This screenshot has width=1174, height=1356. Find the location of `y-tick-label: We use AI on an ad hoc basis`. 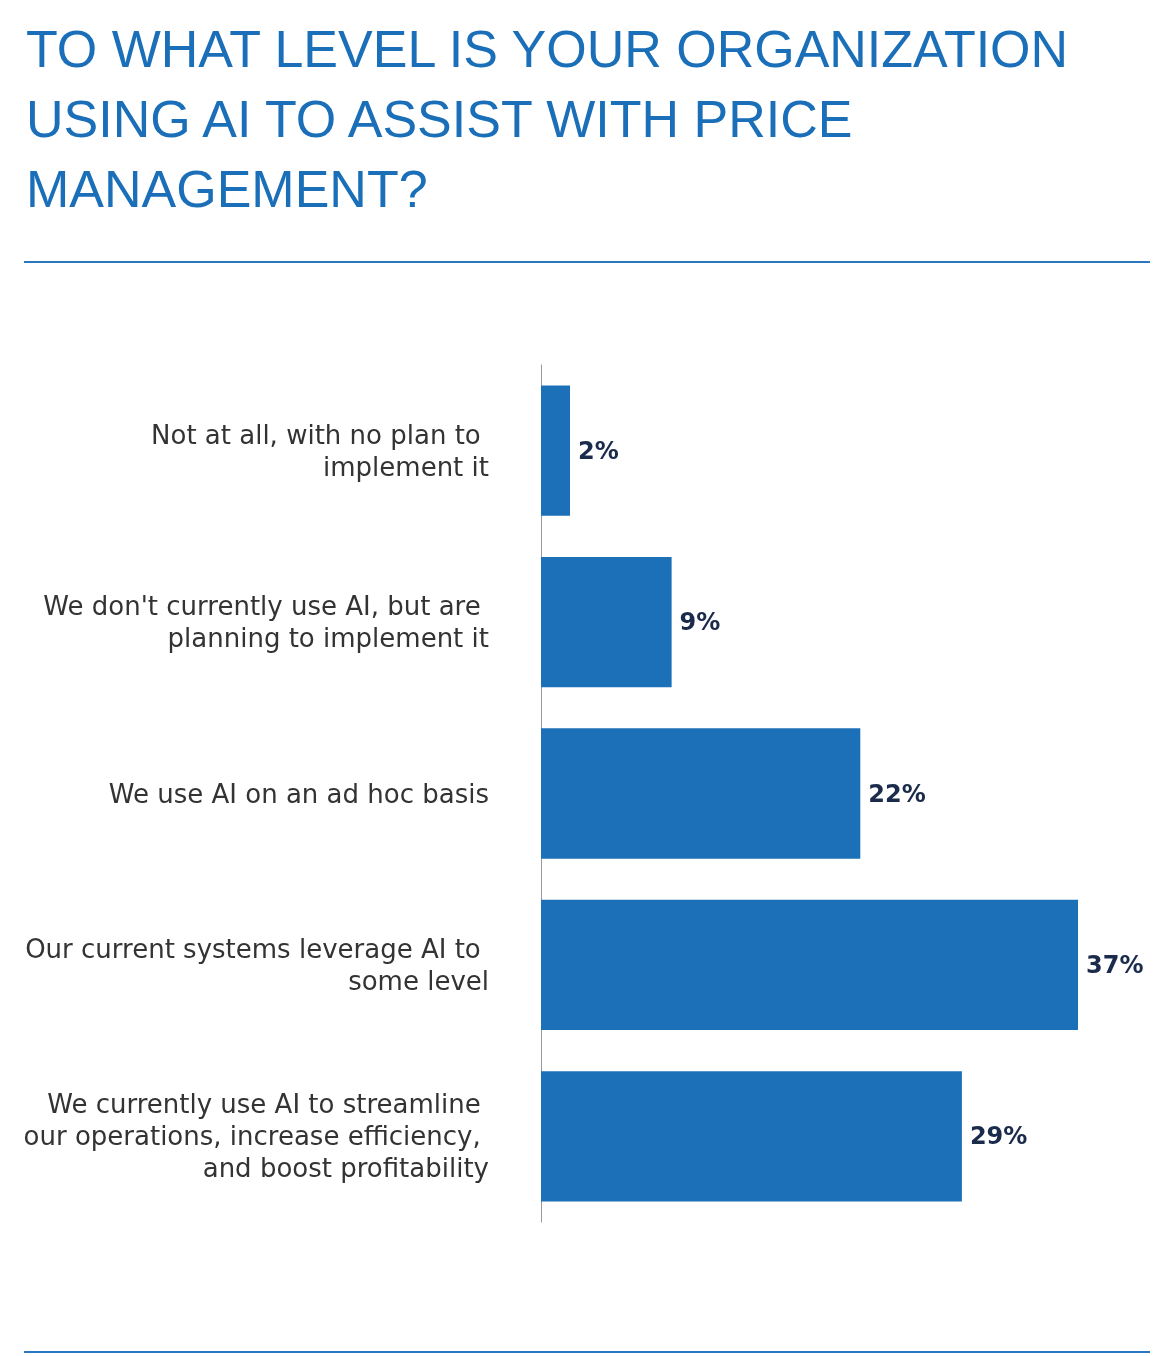

y-tick-label: We use AI on an ad hoc basis is located at coordinates (298, 793).